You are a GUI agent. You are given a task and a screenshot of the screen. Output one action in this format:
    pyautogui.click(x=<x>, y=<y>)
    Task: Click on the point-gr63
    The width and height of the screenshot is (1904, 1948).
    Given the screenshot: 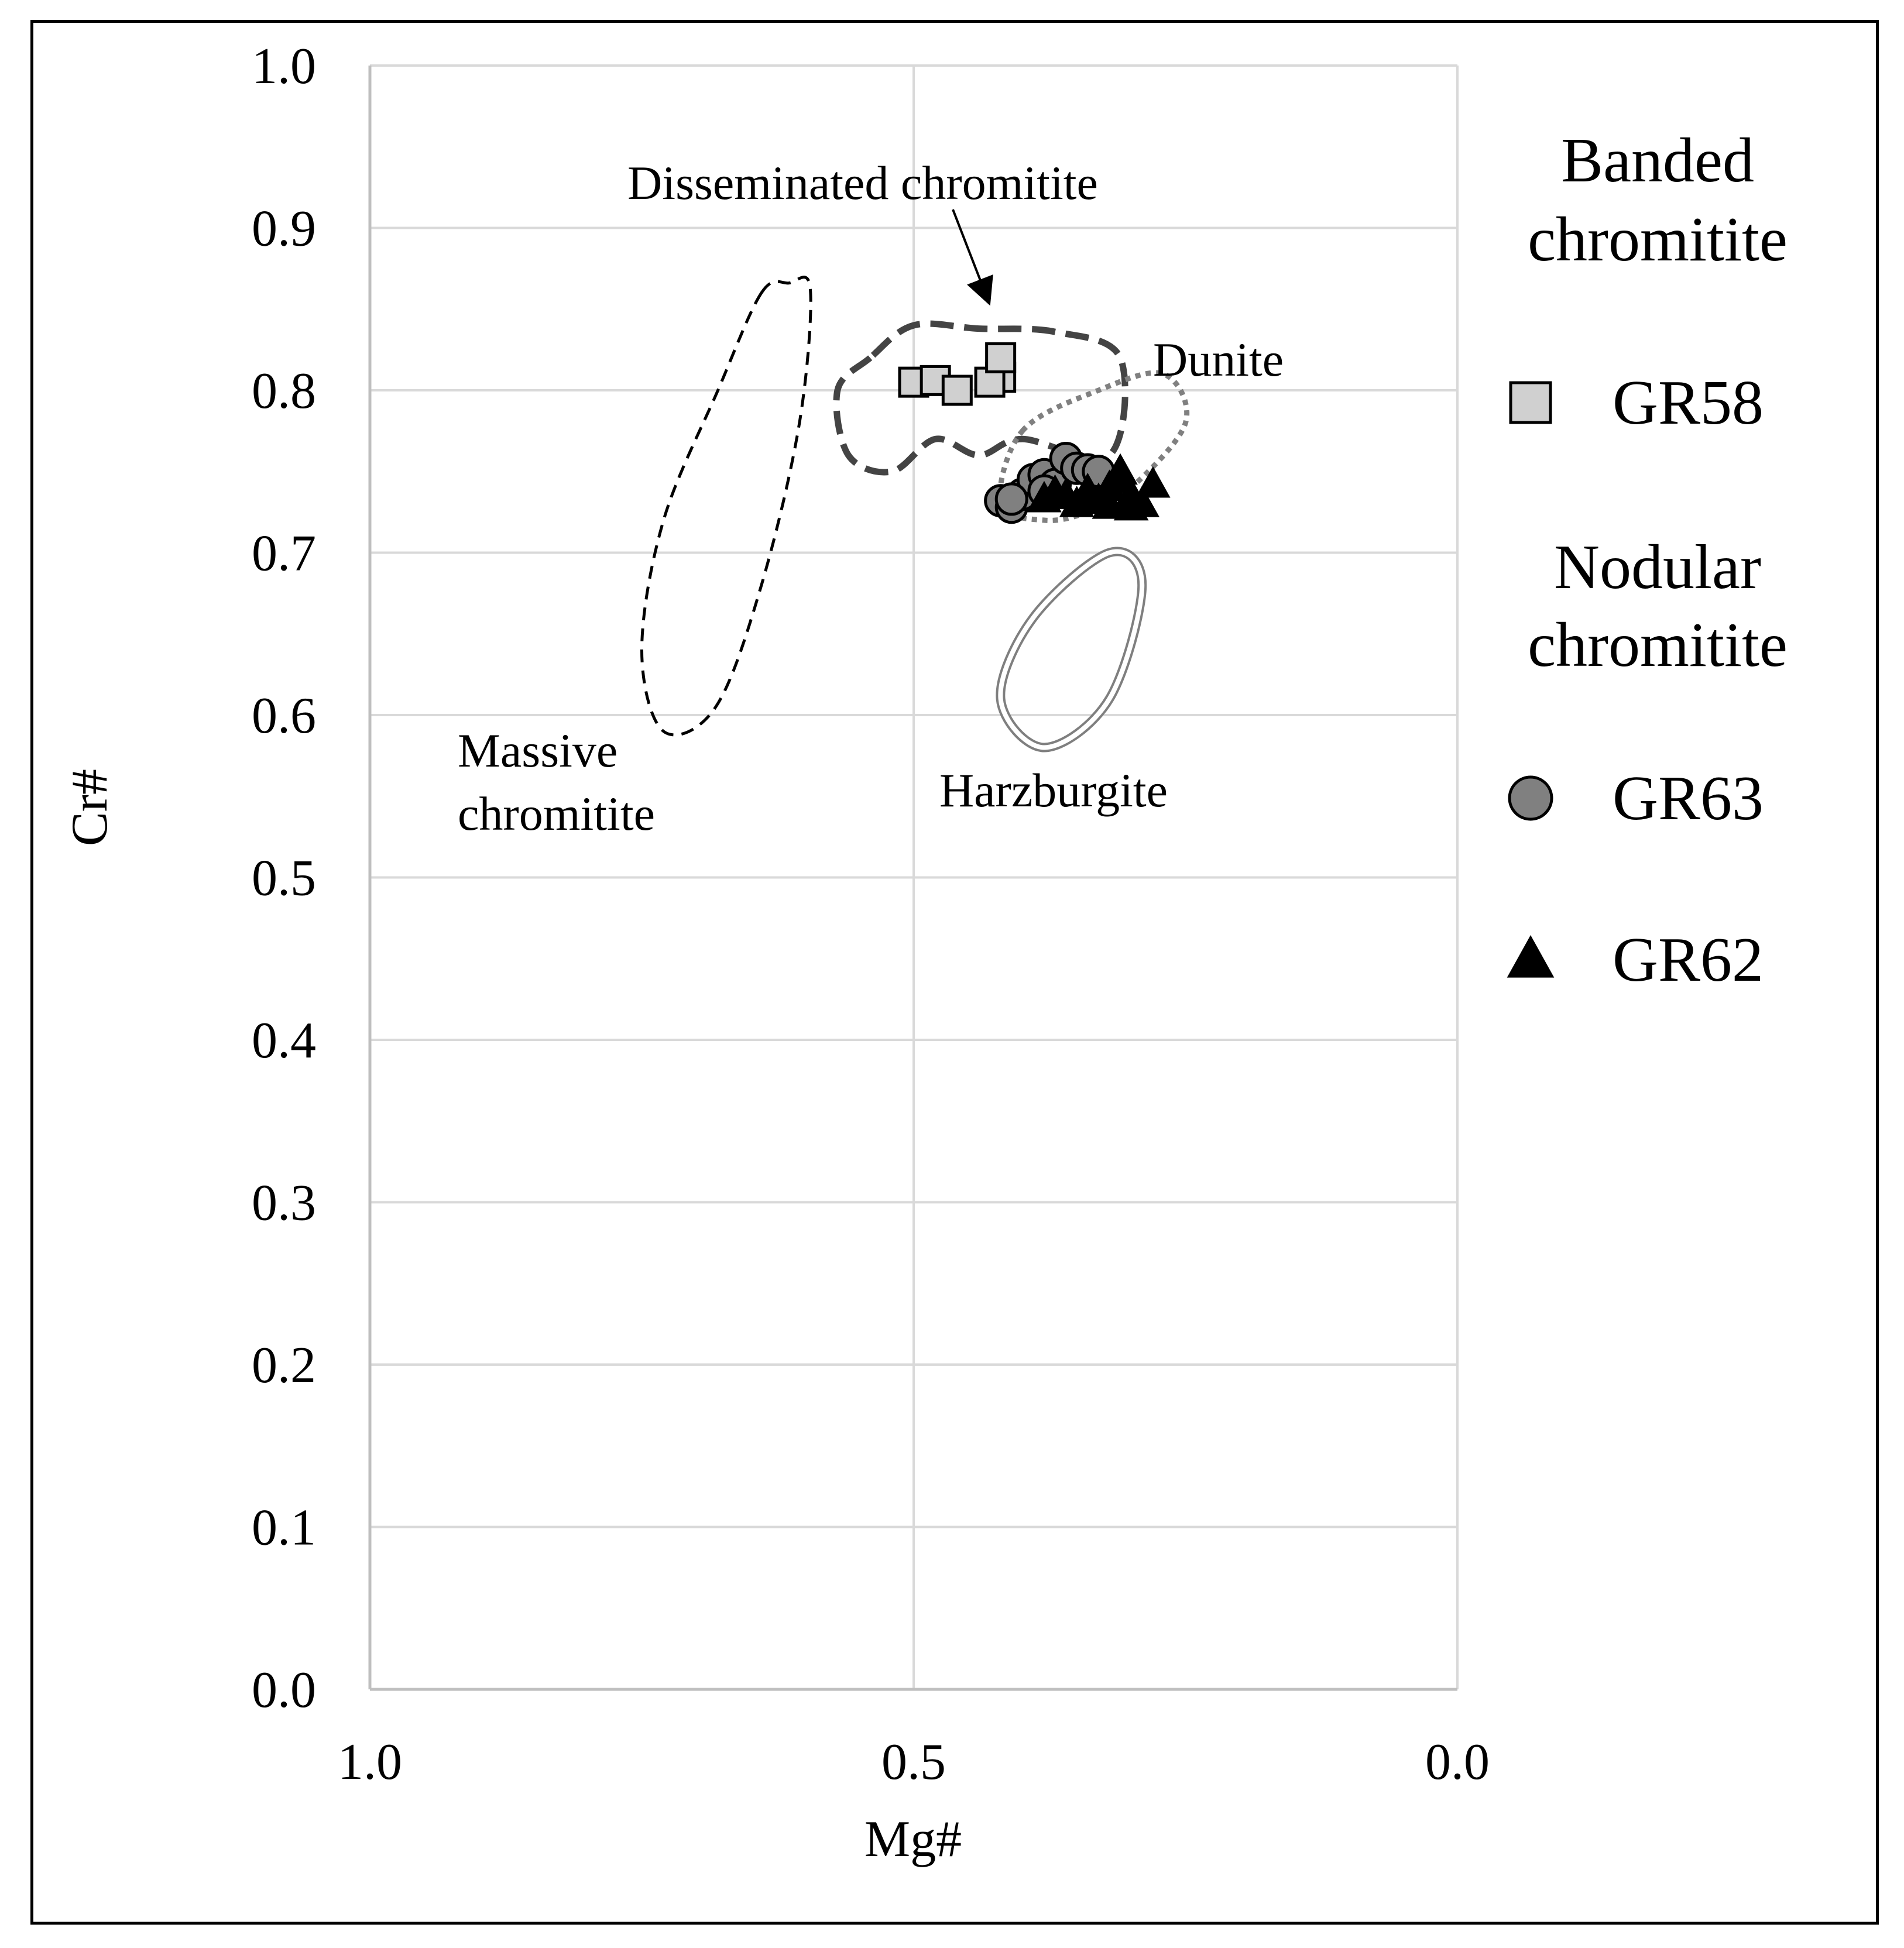 What is the action you would take?
    pyautogui.click(x=1011, y=499)
    